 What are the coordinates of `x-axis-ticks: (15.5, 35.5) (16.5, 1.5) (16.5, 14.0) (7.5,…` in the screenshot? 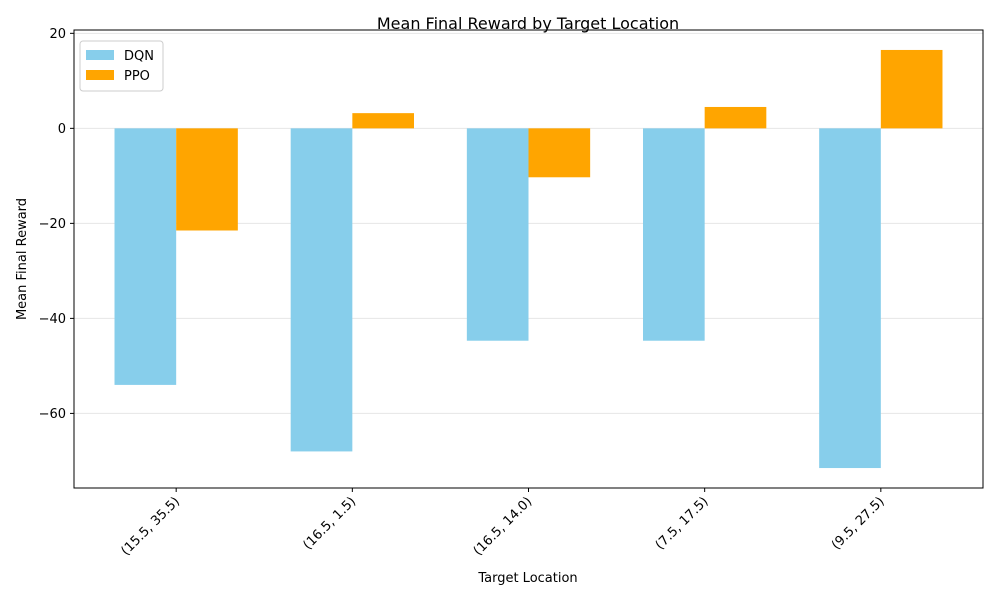 It's located at (503, 523).